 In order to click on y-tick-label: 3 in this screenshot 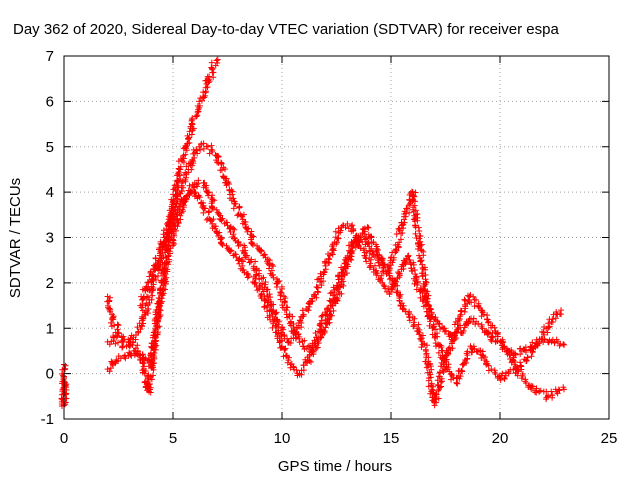, I will do `click(50, 238)`.